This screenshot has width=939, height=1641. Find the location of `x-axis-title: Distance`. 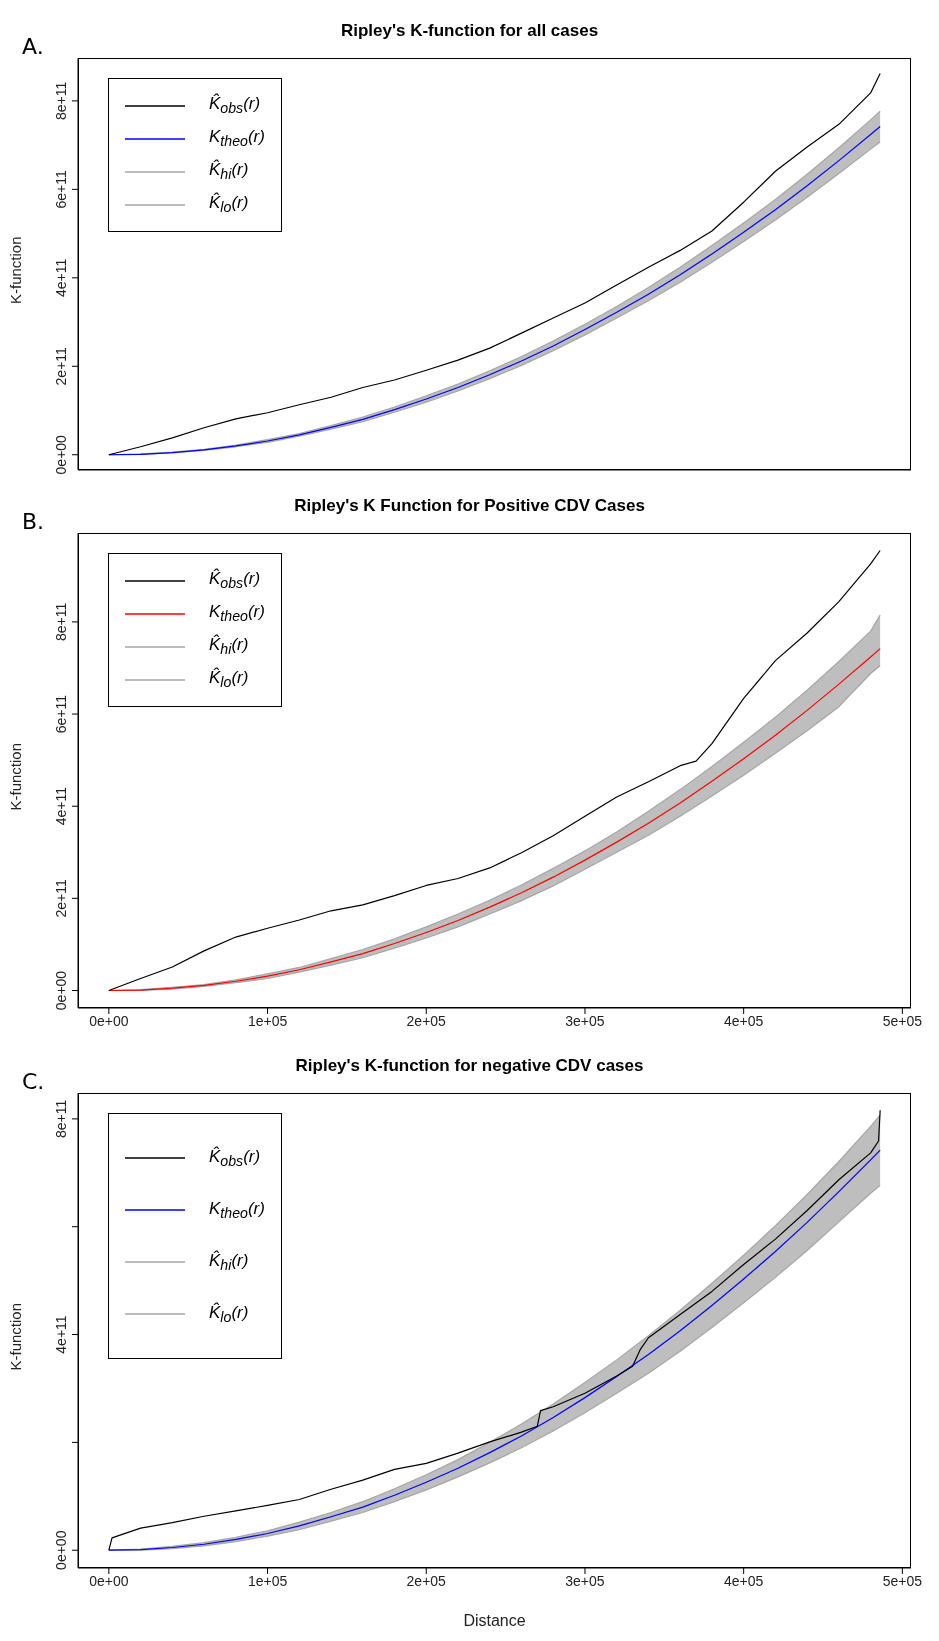

x-axis-title: Distance is located at coordinates (494, 1620).